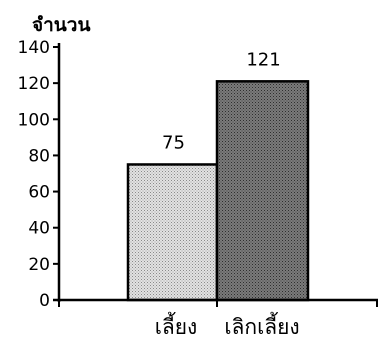 This screenshot has width=380, height=352. Describe the element at coordinates (34, 120) in the screenshot. I see `y-tick-label: 100` at that location.